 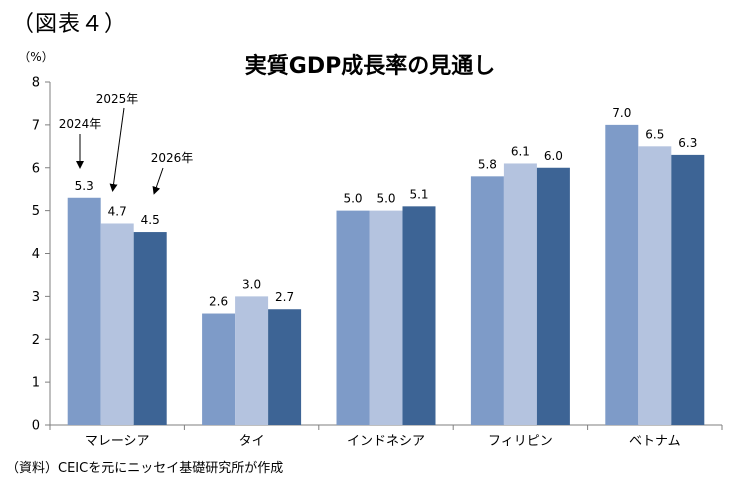 What do you see at coordinates (117, 99) in the screenshot?
I see `series-annotation-label: 2025年` at bounding box center [117, 99].